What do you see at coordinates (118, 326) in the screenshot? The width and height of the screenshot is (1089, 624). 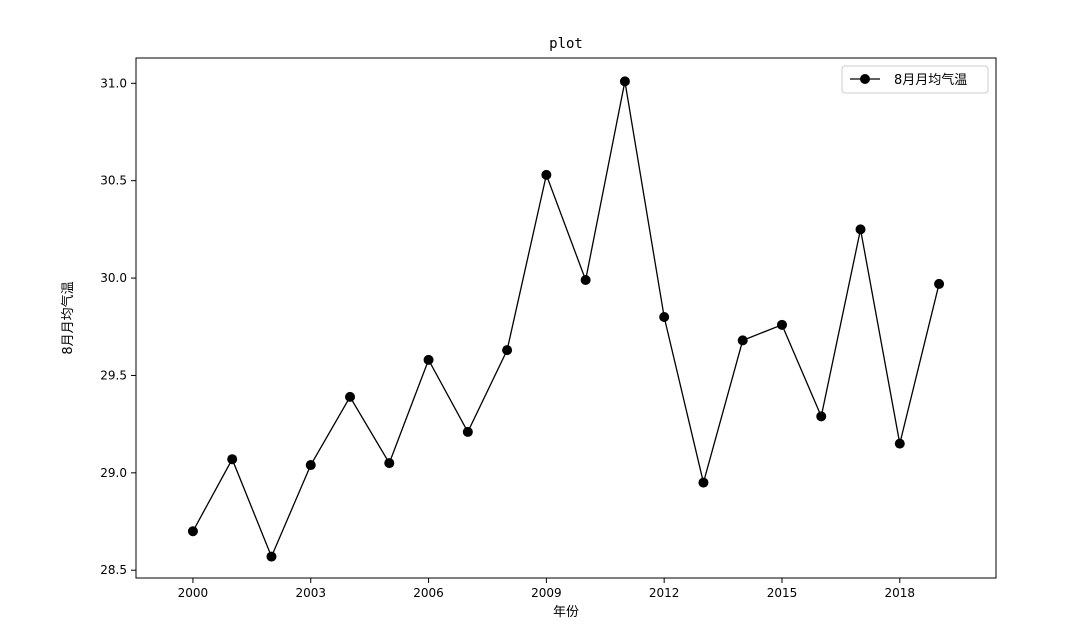 I see `y-axis-ticks: 28.5 29.0 29.5 30.0 30.5 31.0` at bounding box center [118, 326].